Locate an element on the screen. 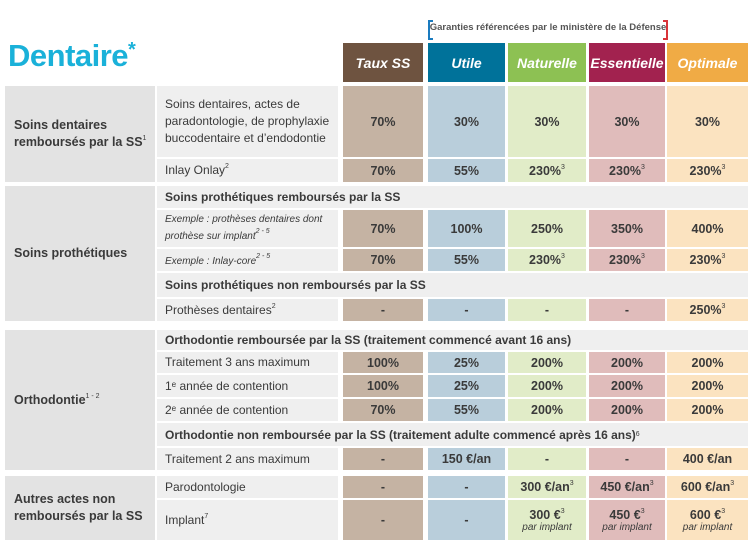 The height and width of the screenshot is (547, 748). section-title: Soins dentaires remboursés par la SS1 is located at coordinates (80, 134).